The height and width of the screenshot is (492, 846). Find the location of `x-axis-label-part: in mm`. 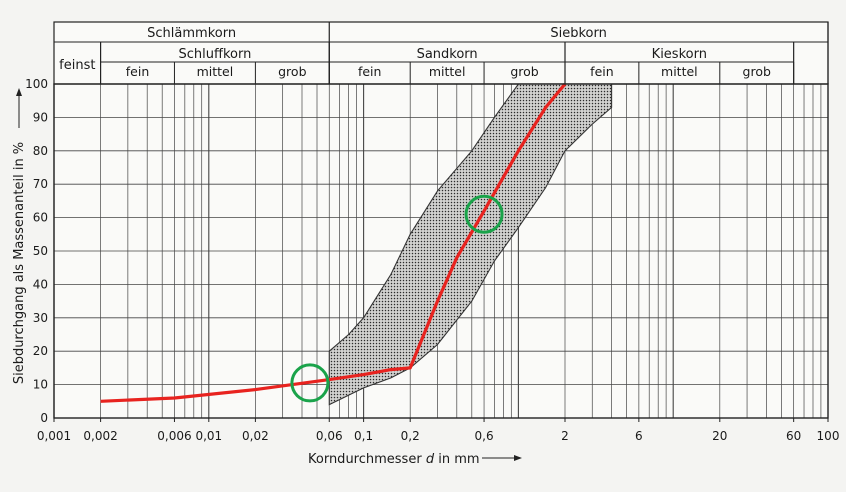

x-axis-label-part: in mm is located at coordinates (456, 459).